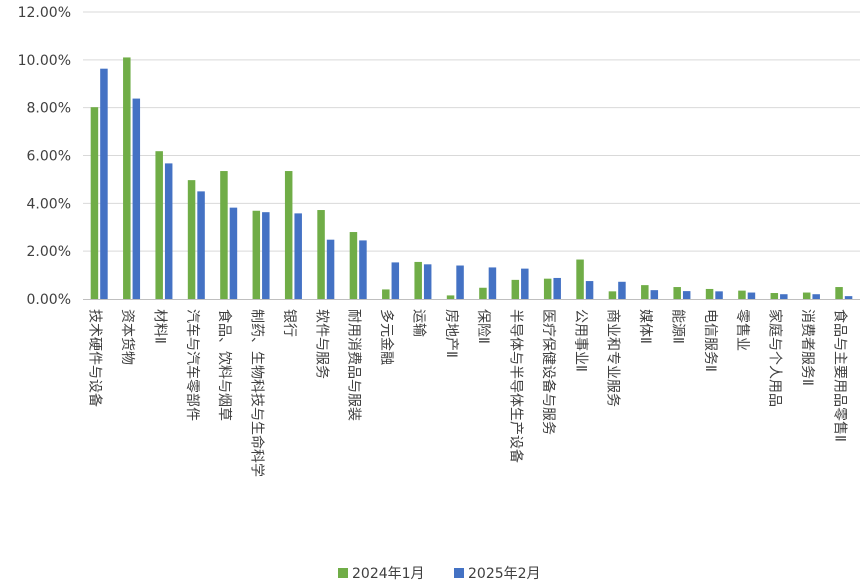 The height and width of the screenshot is (588, 865). What do you see at coordinates (580, 340) in the screenshot?
I see `x-tick-label: 公用事业Ⅱ` at bounding box center [580, 340].